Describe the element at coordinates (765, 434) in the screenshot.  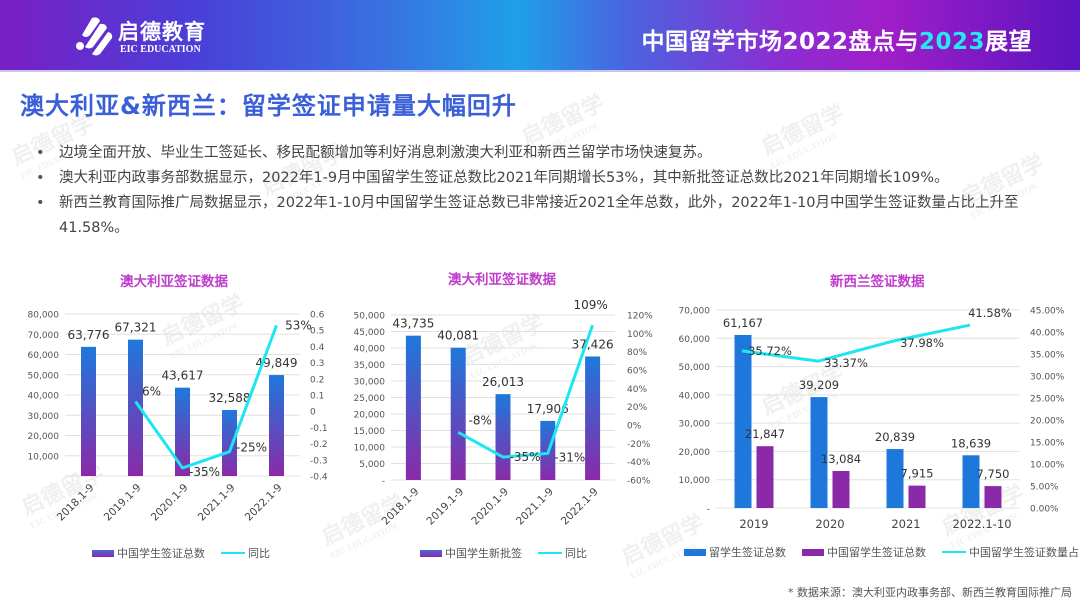
I see `bar-value-label: 21,847` at that location.